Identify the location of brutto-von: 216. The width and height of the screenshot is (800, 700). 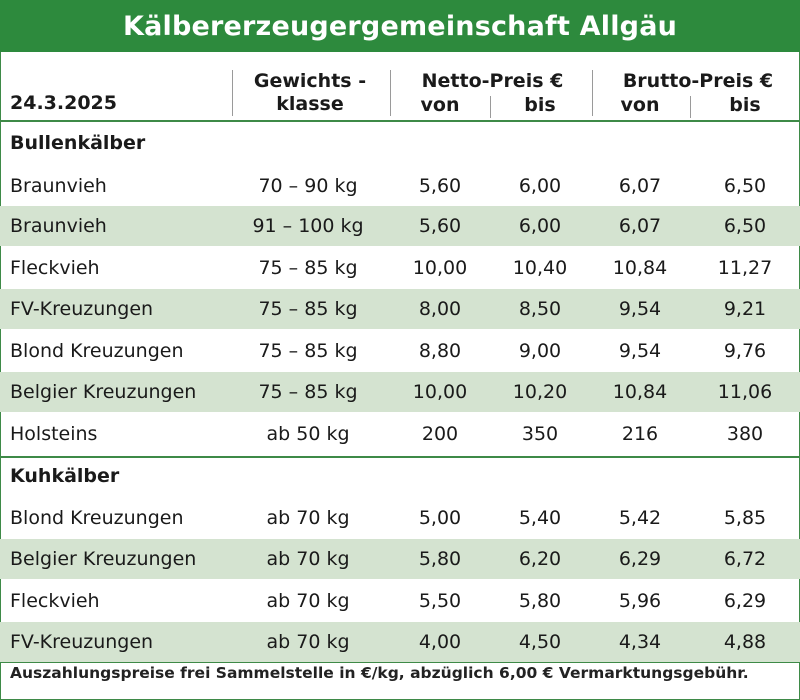
(640, 434).